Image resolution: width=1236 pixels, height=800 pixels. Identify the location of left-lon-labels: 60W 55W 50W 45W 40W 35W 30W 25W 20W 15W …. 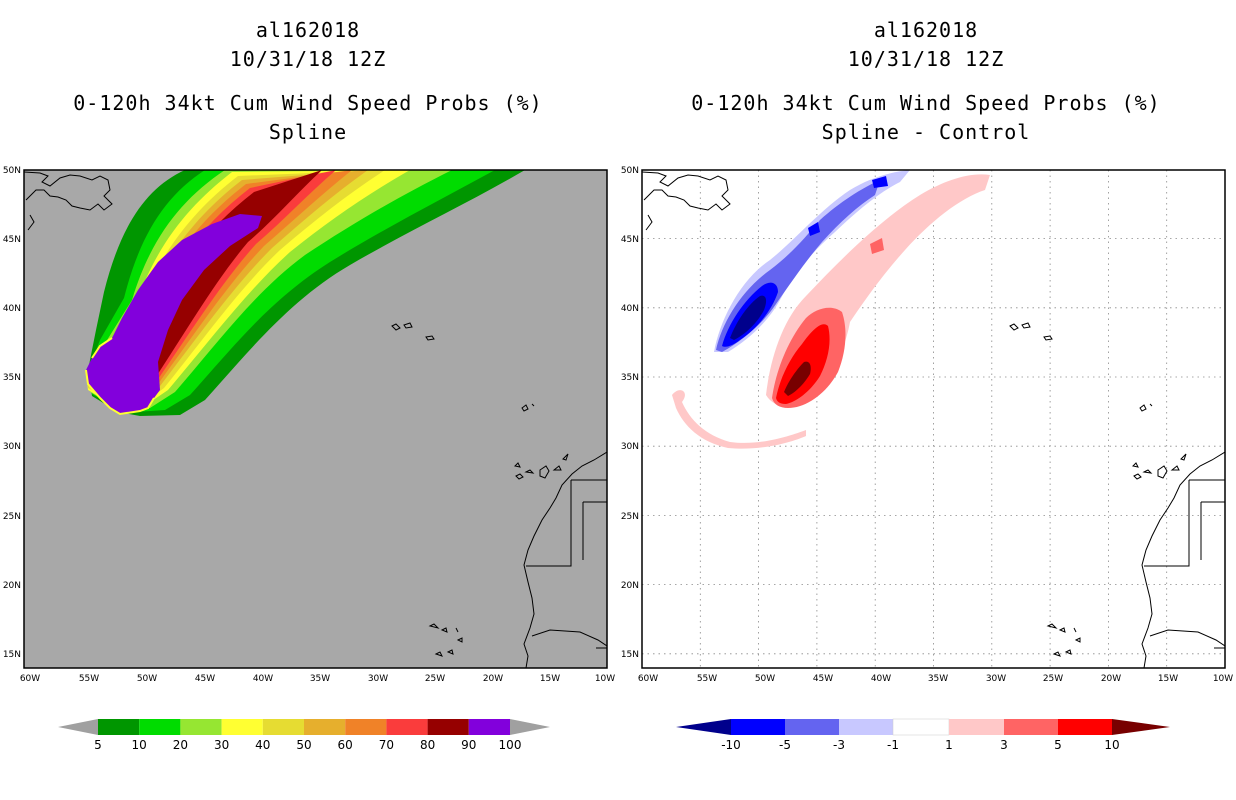
(317, 679).